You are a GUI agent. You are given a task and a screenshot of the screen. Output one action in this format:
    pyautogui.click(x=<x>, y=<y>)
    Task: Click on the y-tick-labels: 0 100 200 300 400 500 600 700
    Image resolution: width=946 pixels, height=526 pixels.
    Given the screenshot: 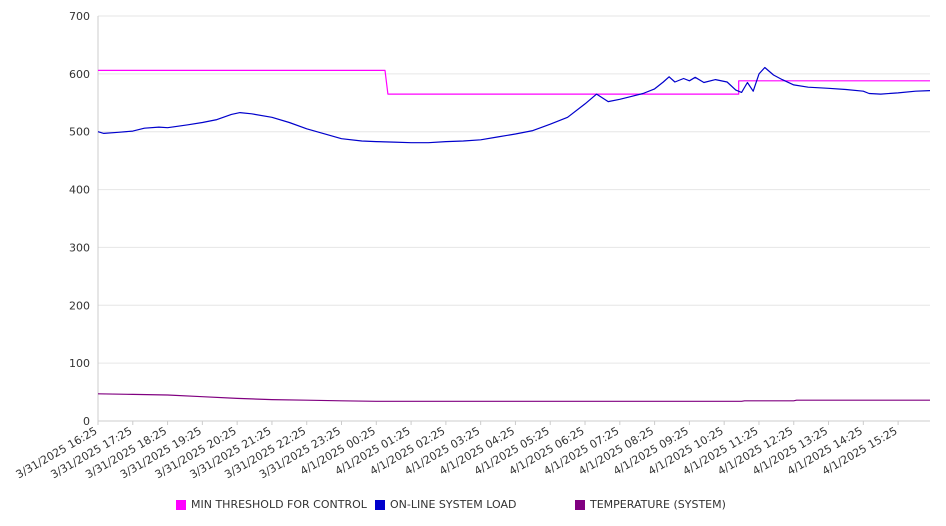 What is the action you would take?
    pyautogui.click(x=79, y=219)
    